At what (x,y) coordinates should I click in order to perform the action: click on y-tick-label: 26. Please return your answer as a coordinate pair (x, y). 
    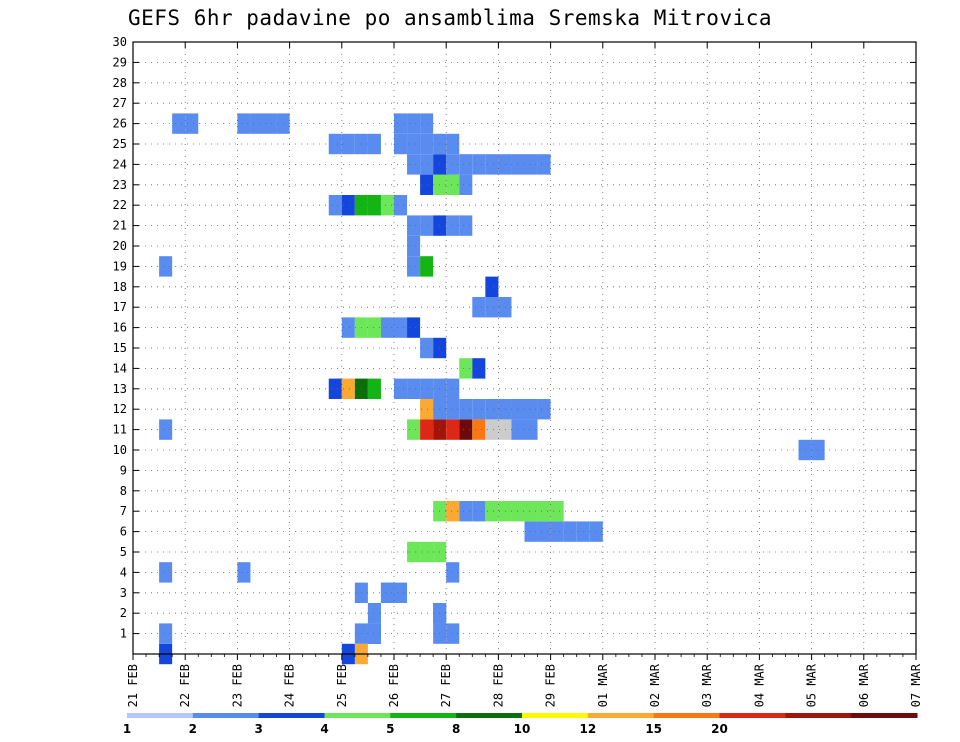
    Looking at the image, I should click on (120, 124).